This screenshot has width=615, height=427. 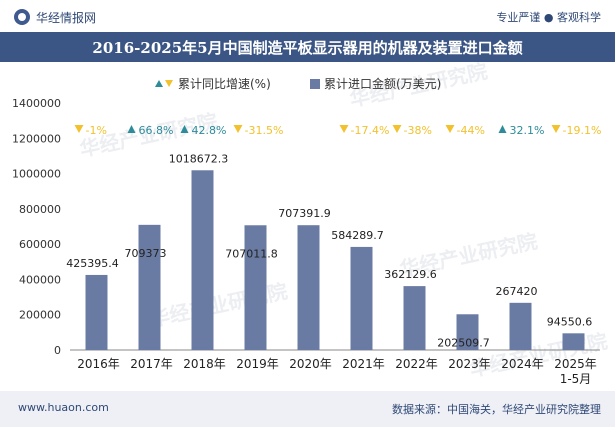 What do you see at coordinates (310, 364) in the screenshot?
I see `x-tick-label: 2020年` at bounding box center [310, 364].